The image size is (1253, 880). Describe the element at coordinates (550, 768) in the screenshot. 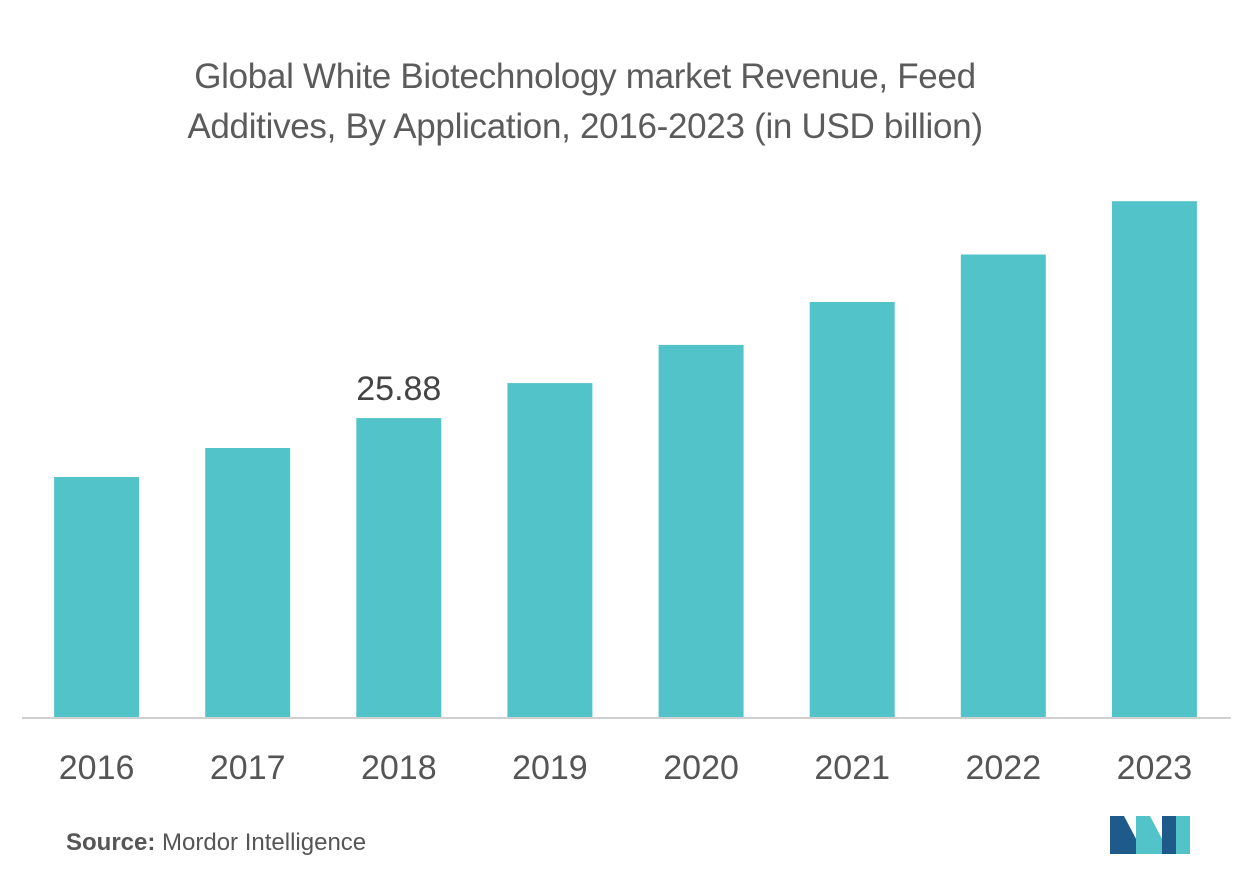

I see `x-tick-label-2019: 2019` at that location.